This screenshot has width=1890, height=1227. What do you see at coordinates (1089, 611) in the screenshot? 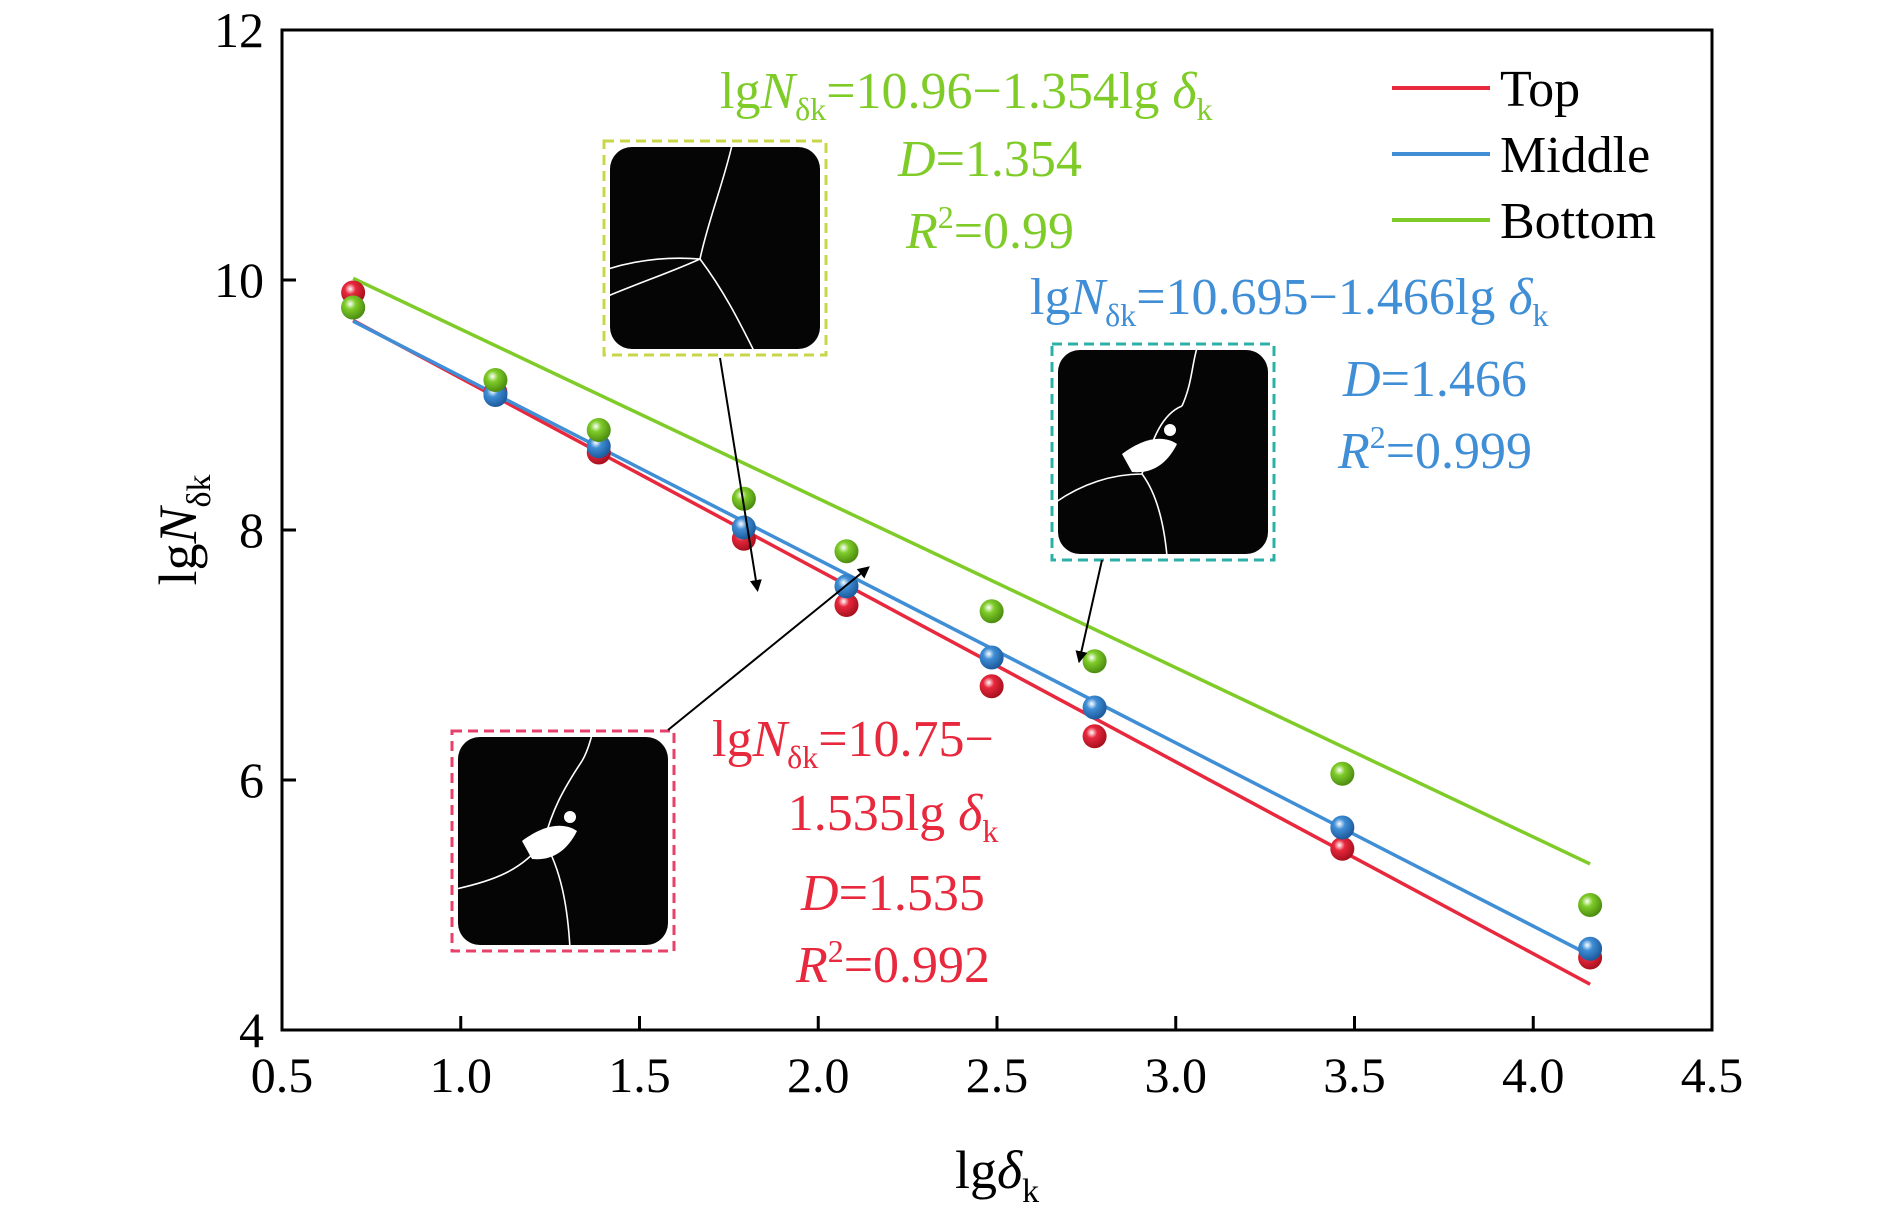
I see `inset-arrow-middle` at bounding box center [1089, 611].